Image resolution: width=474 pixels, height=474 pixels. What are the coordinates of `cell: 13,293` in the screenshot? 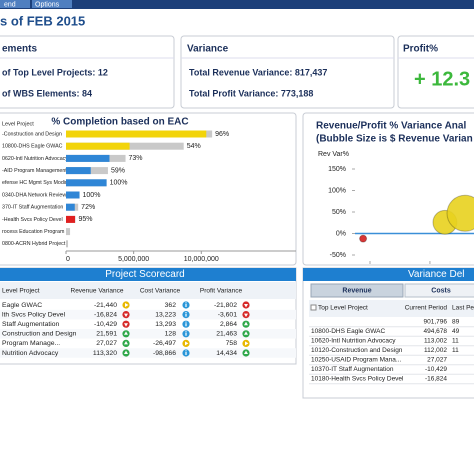 It's located at (165, 324).